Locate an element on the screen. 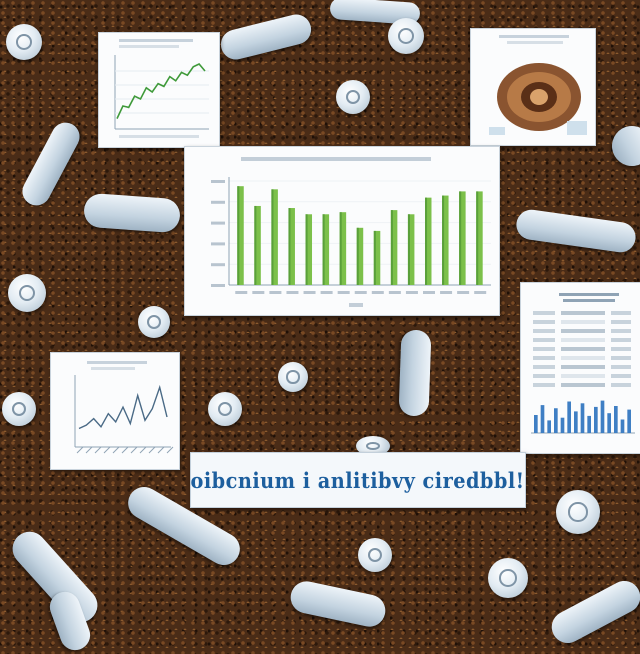  left-line-chart is located at coordinates (124, 407).